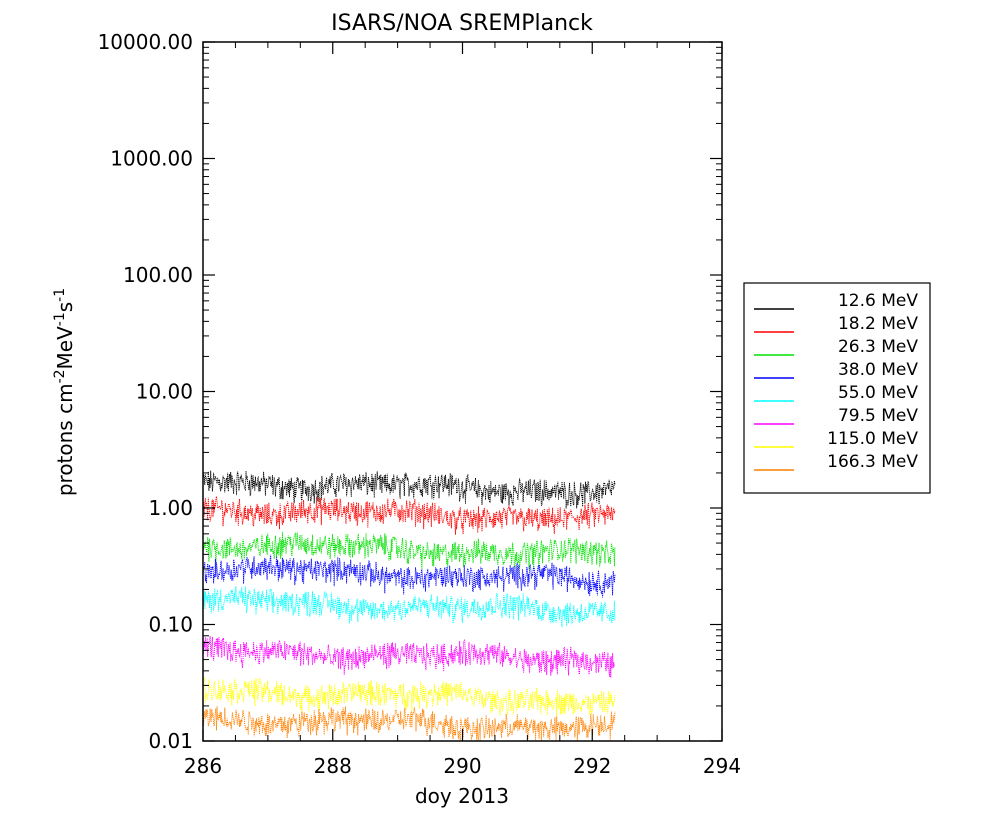 The image size is (992, 826). What do you see at coordinates (878, 370) in the screenshot?
I see `legend-label: 38.0 MeV` at bounding box center [878, 370].